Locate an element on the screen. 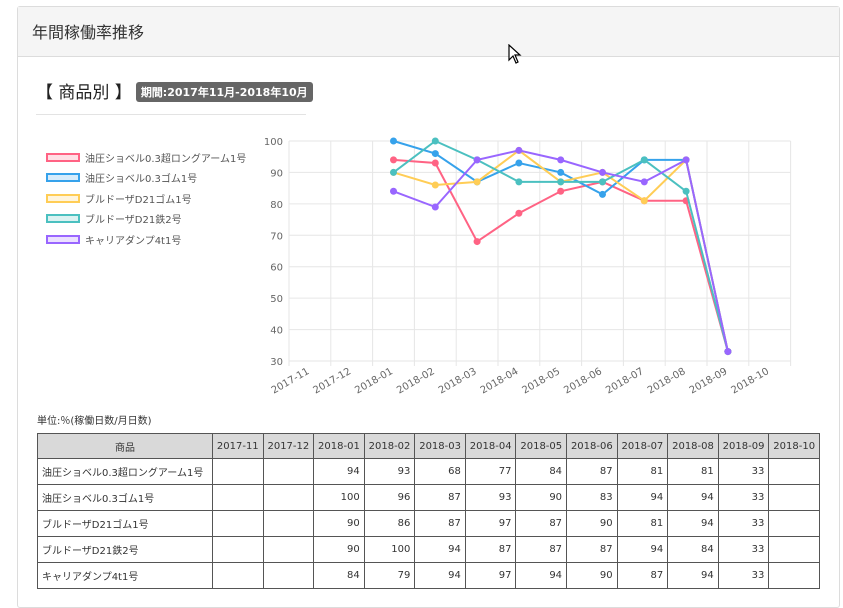 Image resolution: width=843 pixels, height=608 pixels. y-tick-label: 60 is located at coordinates (276, 268).